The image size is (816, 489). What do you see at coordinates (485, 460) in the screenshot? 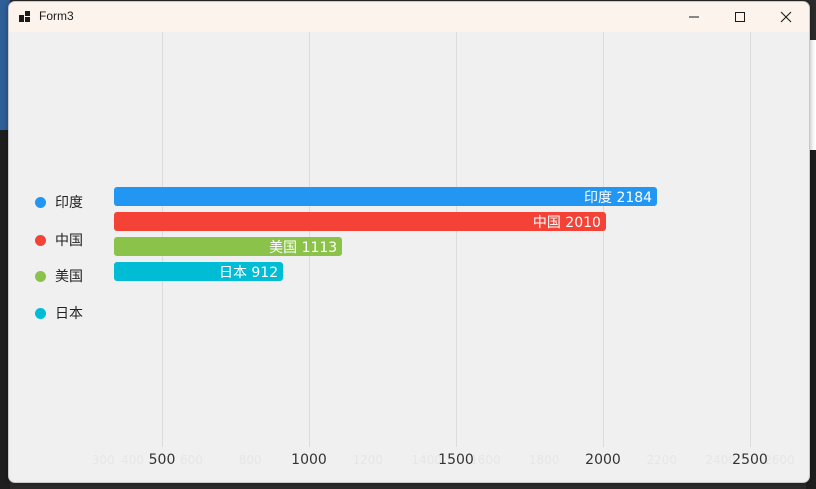
I see `ghost-tick-label: 1600` at bounding box center [485, 460].